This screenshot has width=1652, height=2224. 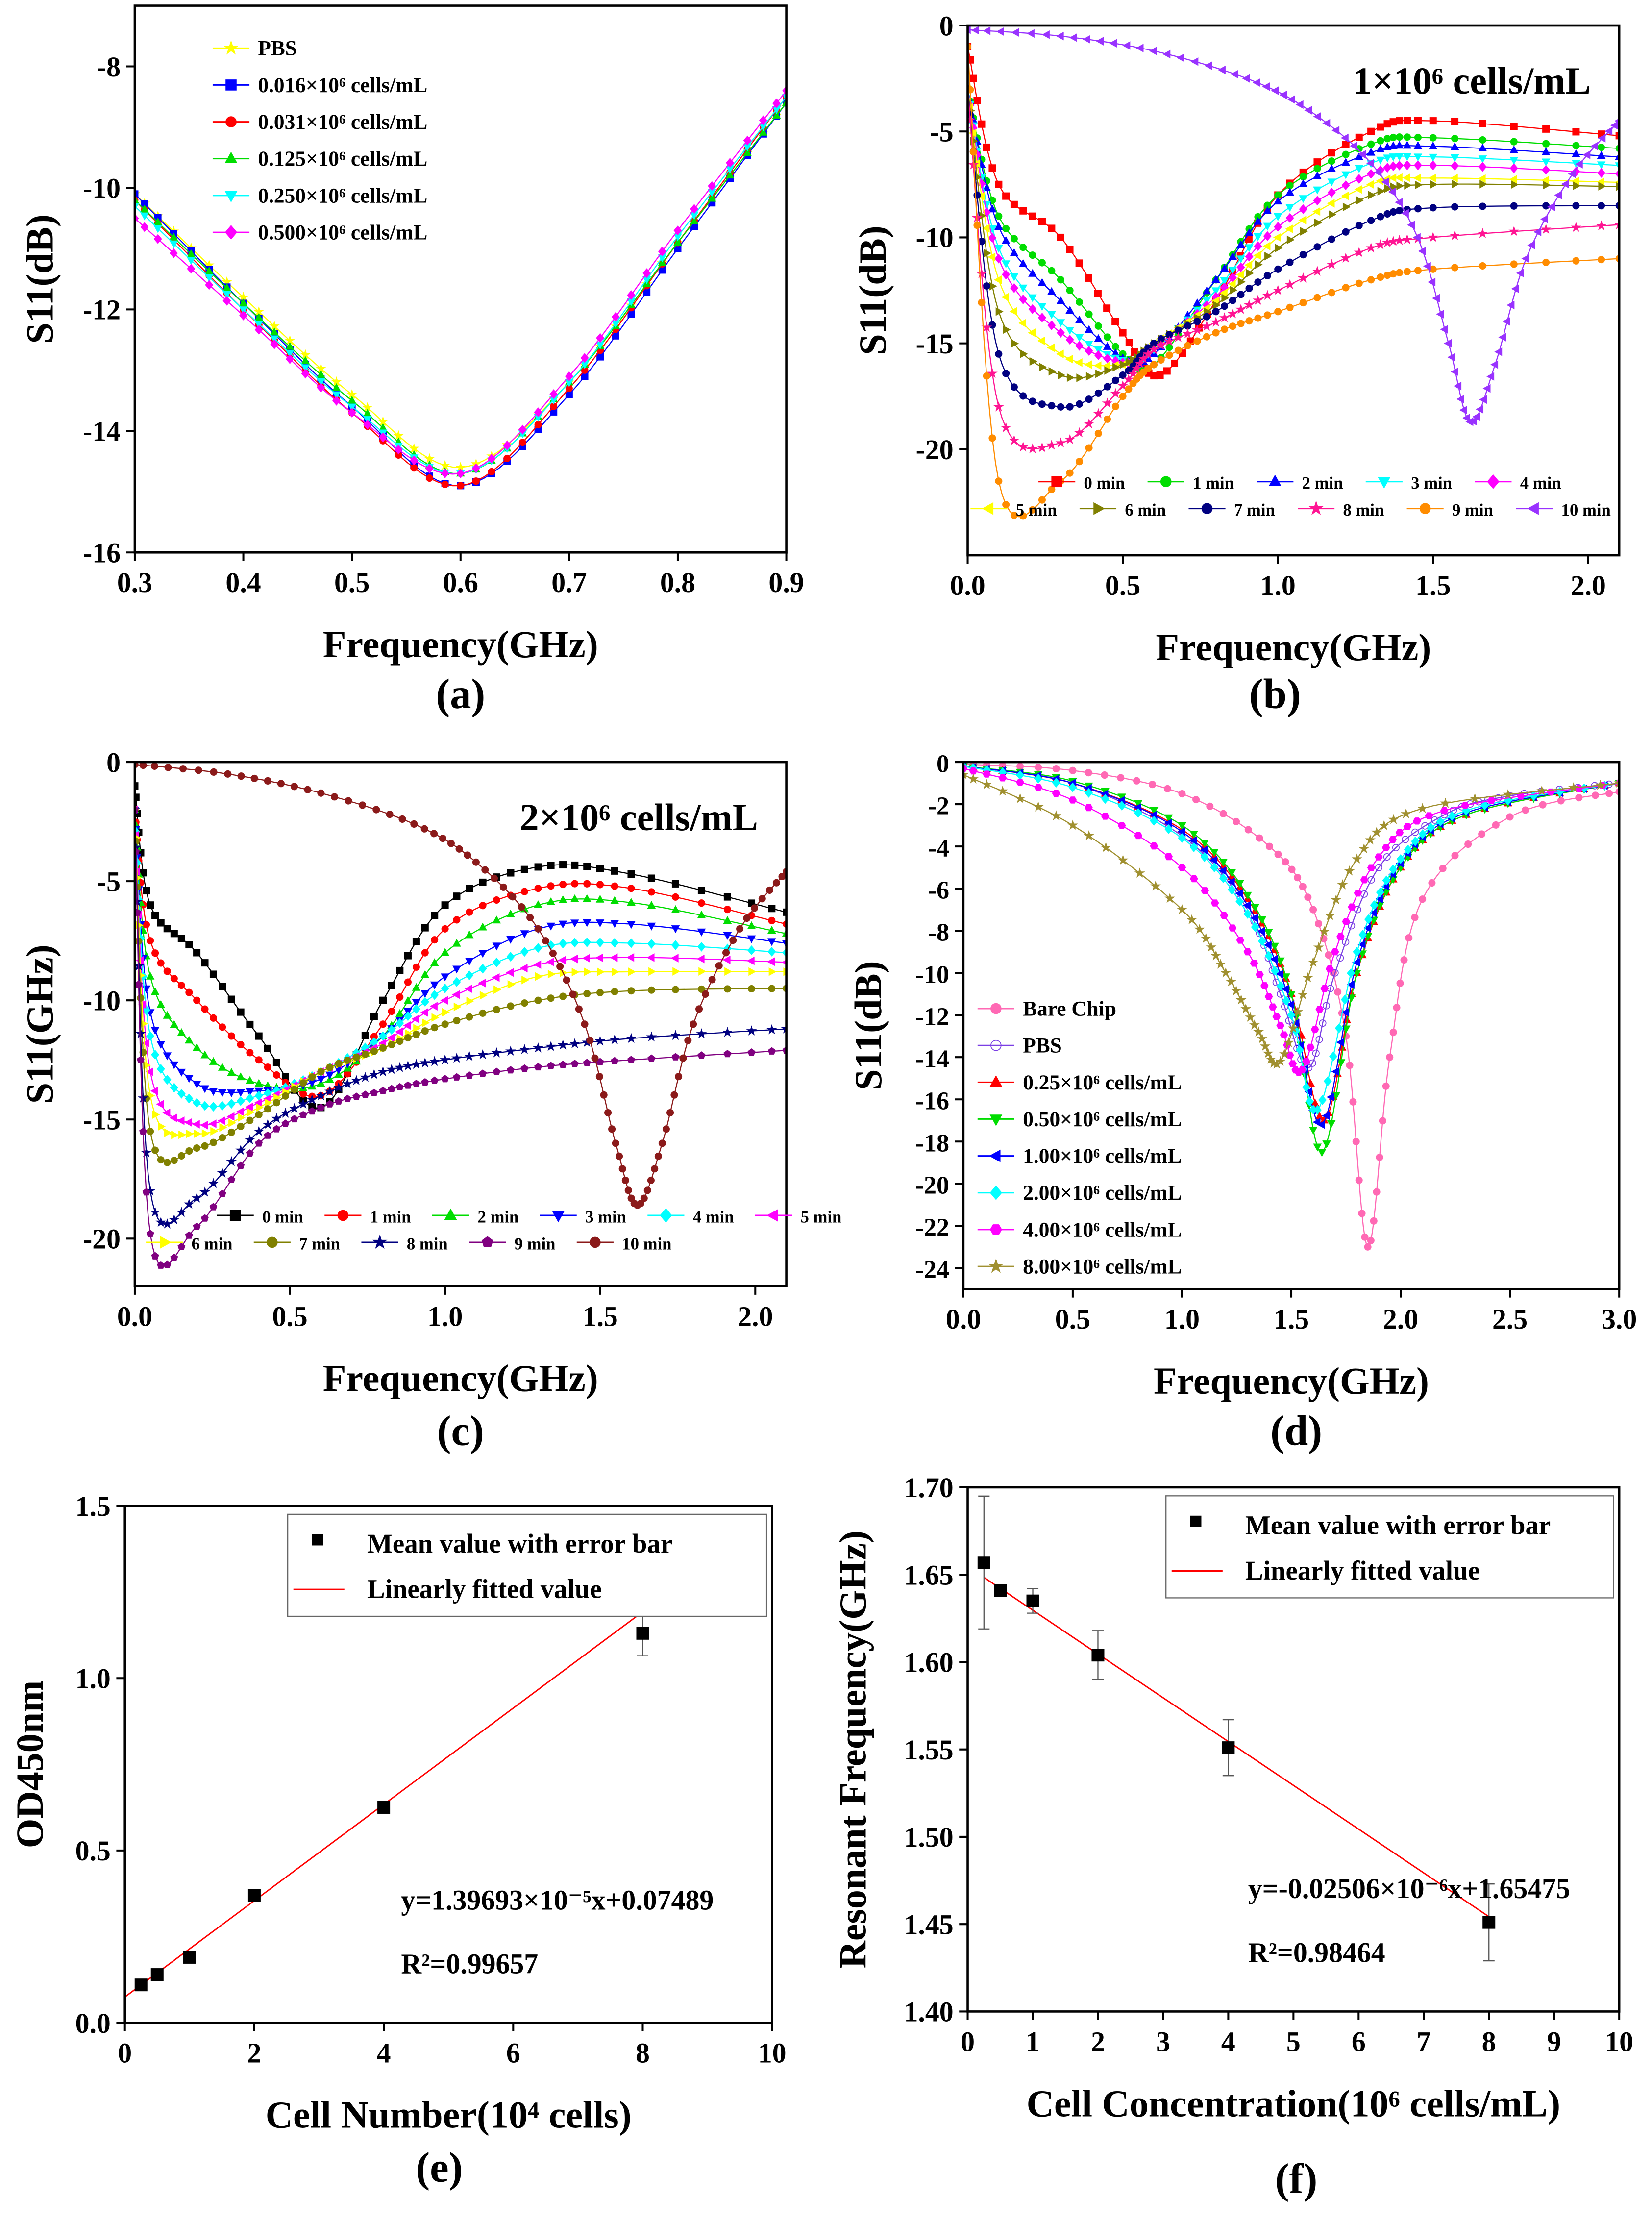 I want to click on y-tick-label: -12, so click(x=932, y=1017).